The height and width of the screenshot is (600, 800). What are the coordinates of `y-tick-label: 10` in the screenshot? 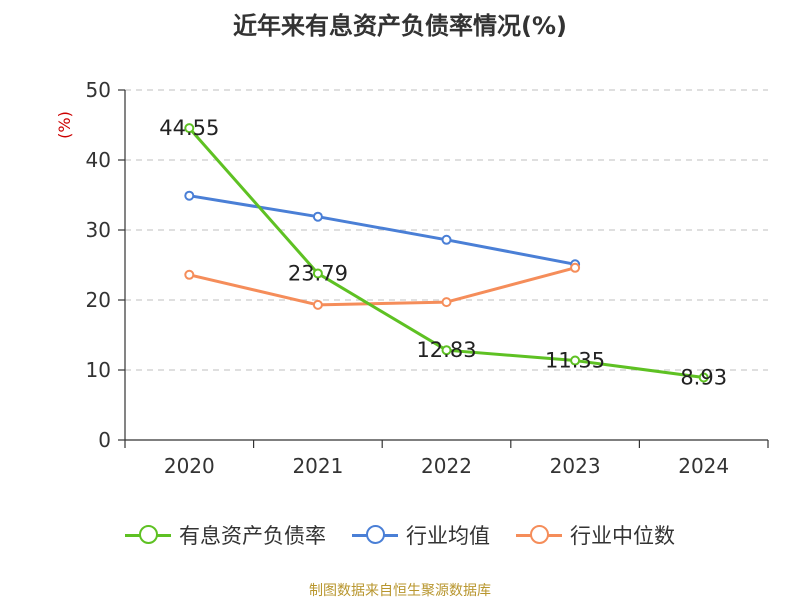 It's located at (98, 370).